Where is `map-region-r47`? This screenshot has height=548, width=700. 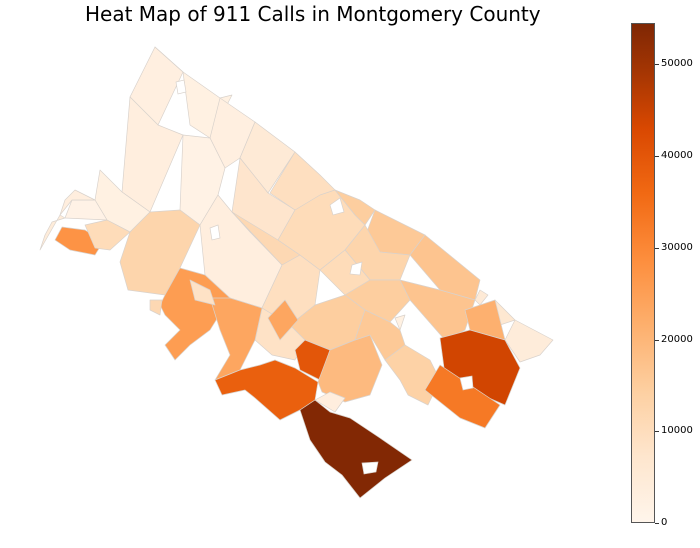
map-region-r47 is located at coordinates (330, 402).